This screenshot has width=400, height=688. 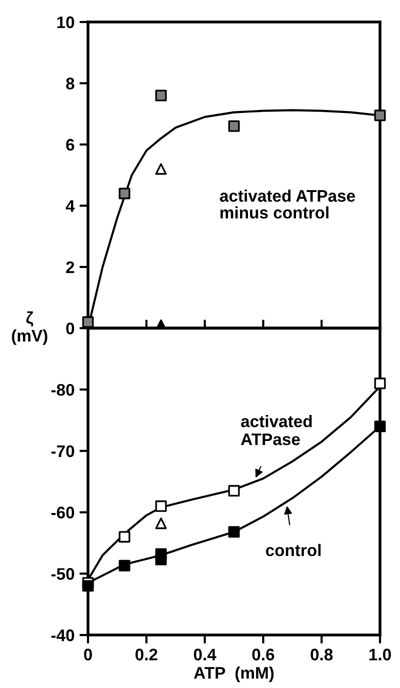 What do you see at coordinates (62, 390) in the screenshot?
I see `y-tick-label: -80` at bounding box center [62, 390].